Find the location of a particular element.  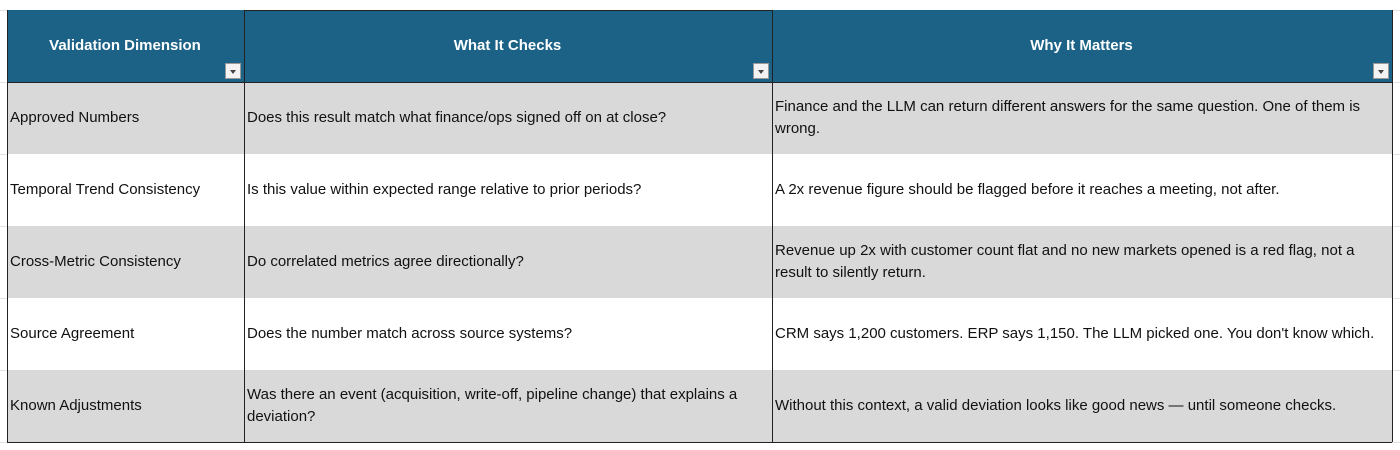

table-cell: Approved Numbers is located at coordinates (125, 118).